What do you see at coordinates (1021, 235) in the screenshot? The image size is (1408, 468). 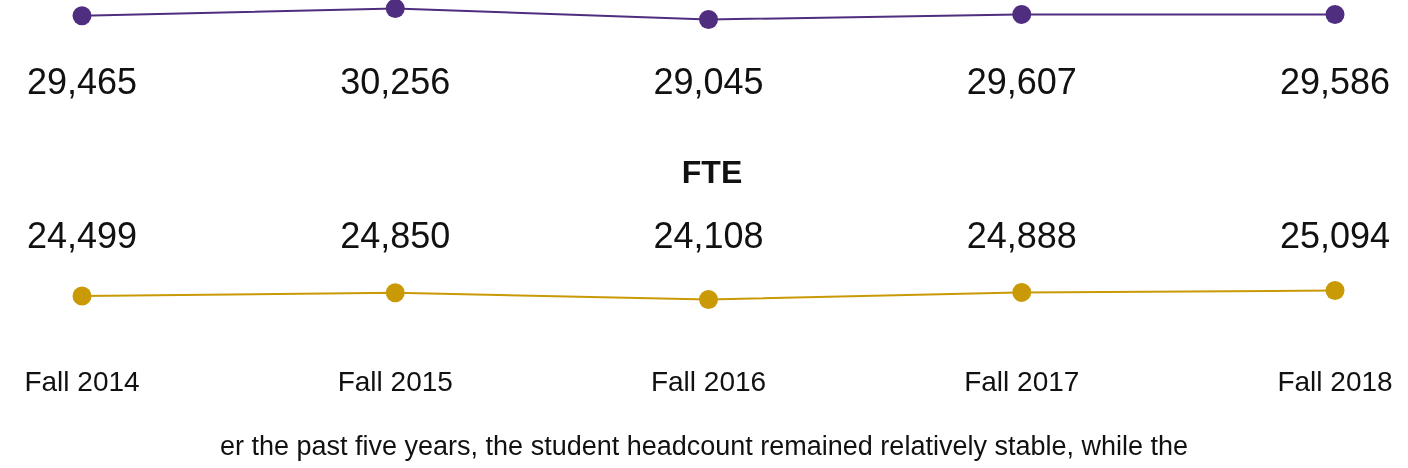 I see `data-label: 24,888` at bounding box center [1021, 235].